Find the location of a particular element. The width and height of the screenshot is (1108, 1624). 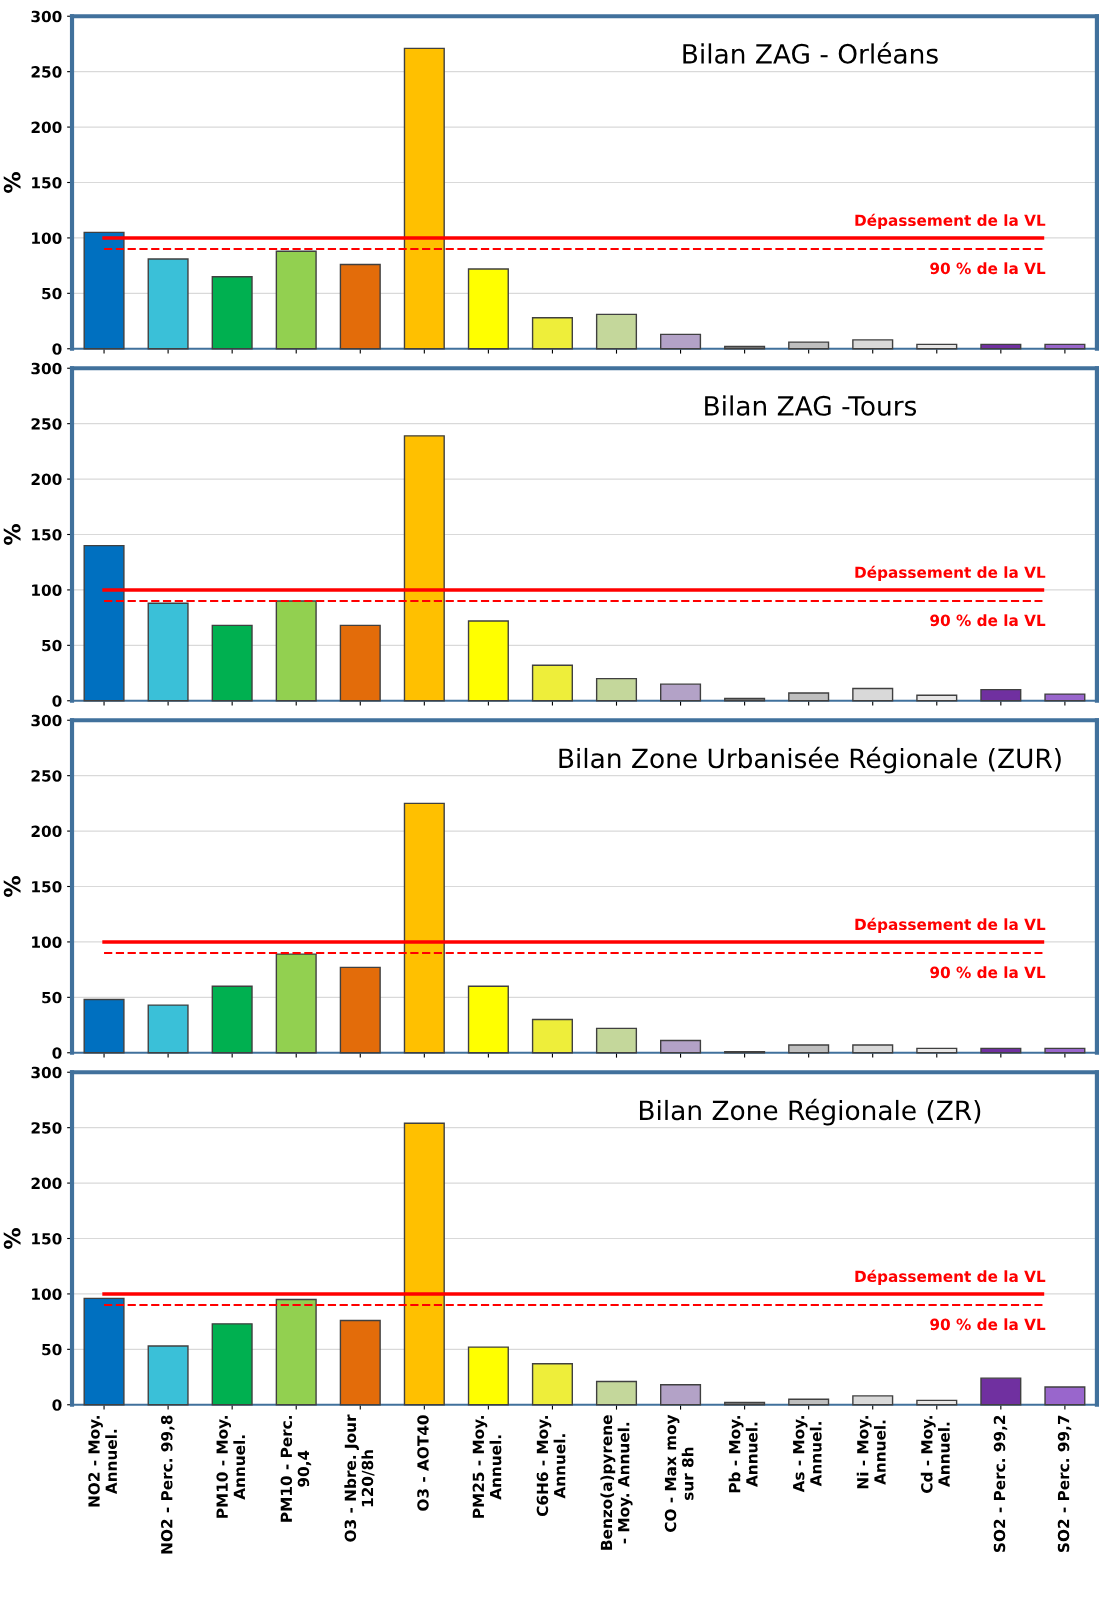

x-tick-label: PM25 - Moy. Annuel. is located at coordinates (487, 1467).